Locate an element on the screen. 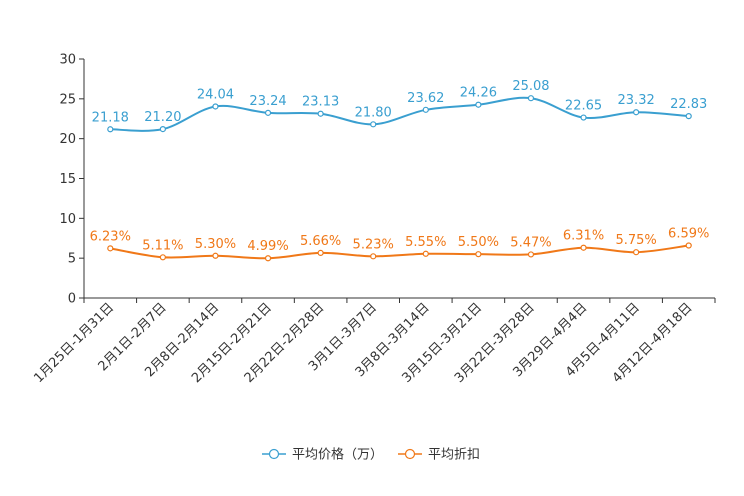  legend-label: 平均折扣 is located at coordinates (454, 455).